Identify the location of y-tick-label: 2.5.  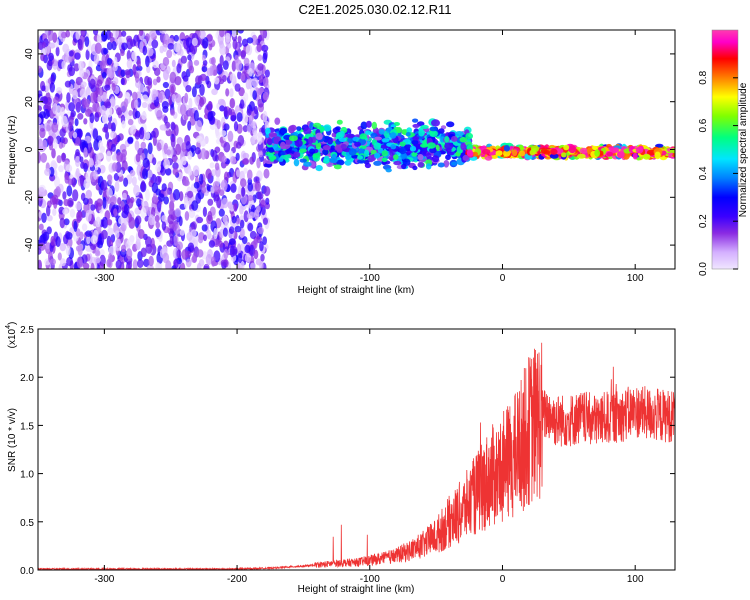
(27, 330).